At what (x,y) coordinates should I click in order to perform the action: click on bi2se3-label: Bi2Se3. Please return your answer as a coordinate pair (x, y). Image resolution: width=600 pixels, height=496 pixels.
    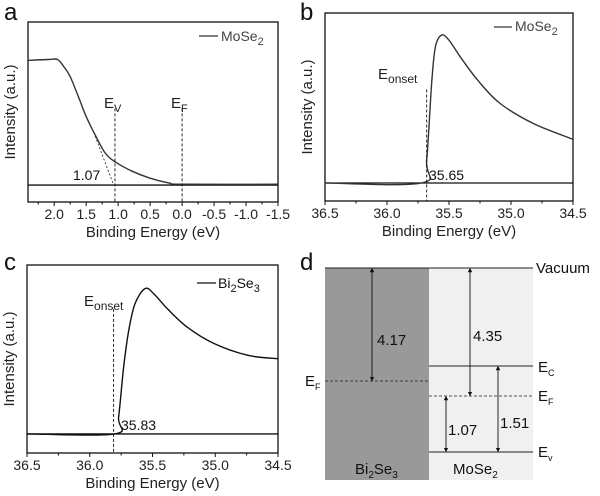
    Looking at the image, I should click on (376, 471).